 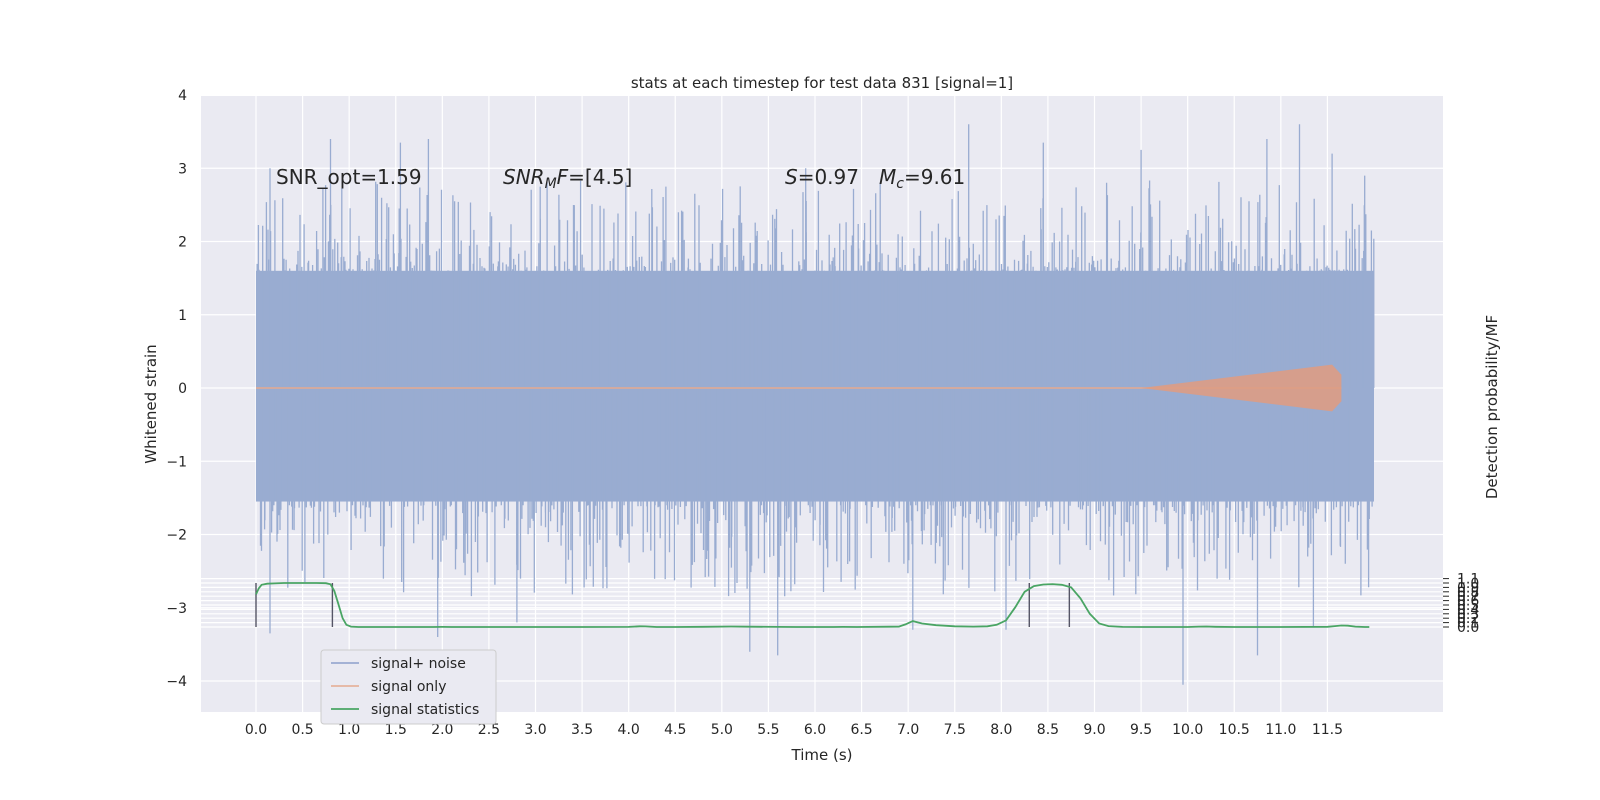 I want to click on y2-axis-title: Detection probability/MF, so click(x=1492, y=407).